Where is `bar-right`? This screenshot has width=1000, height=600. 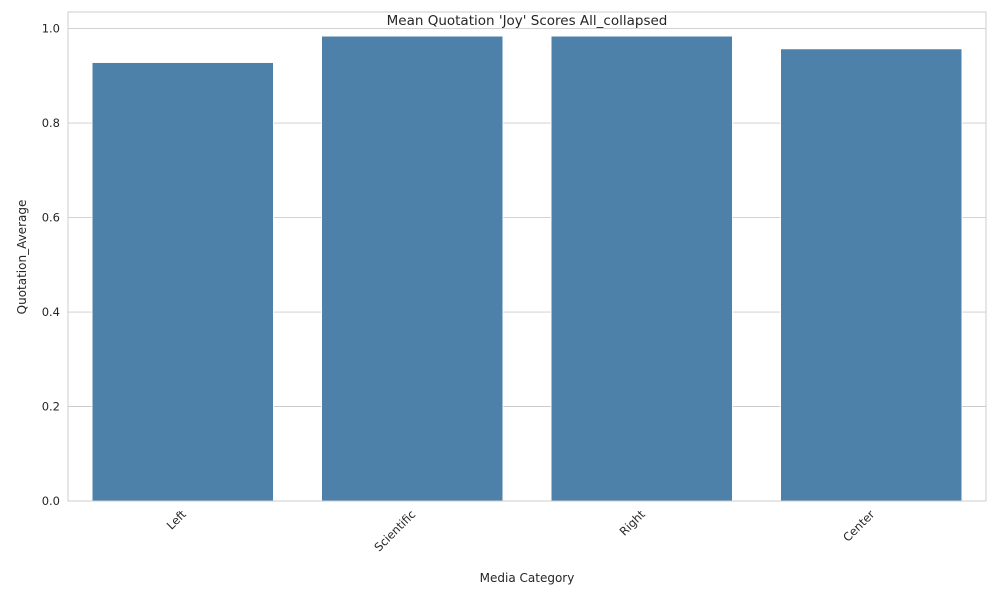 bar-right is located at coordinates (641, 268).